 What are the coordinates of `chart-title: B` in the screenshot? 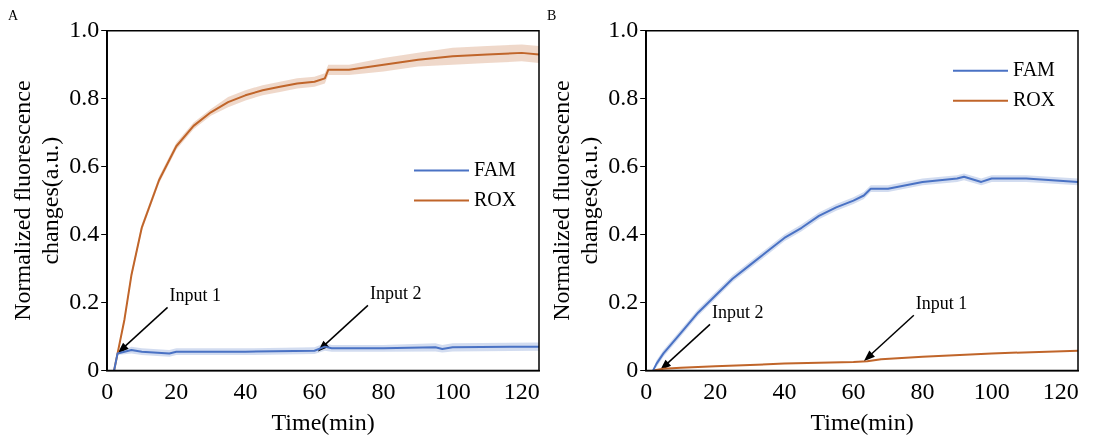 It's located at (552, 16).